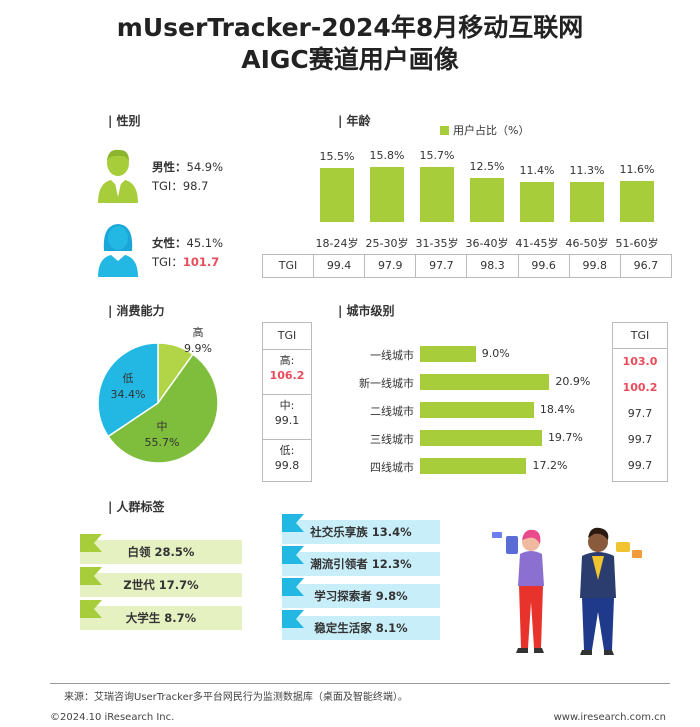 This screenshot has width=700, height=727. What do you see at coordinates (550, 465) in the screenshot?
I see `city-value-4: 17.2%` at bounding box center [550, 465].